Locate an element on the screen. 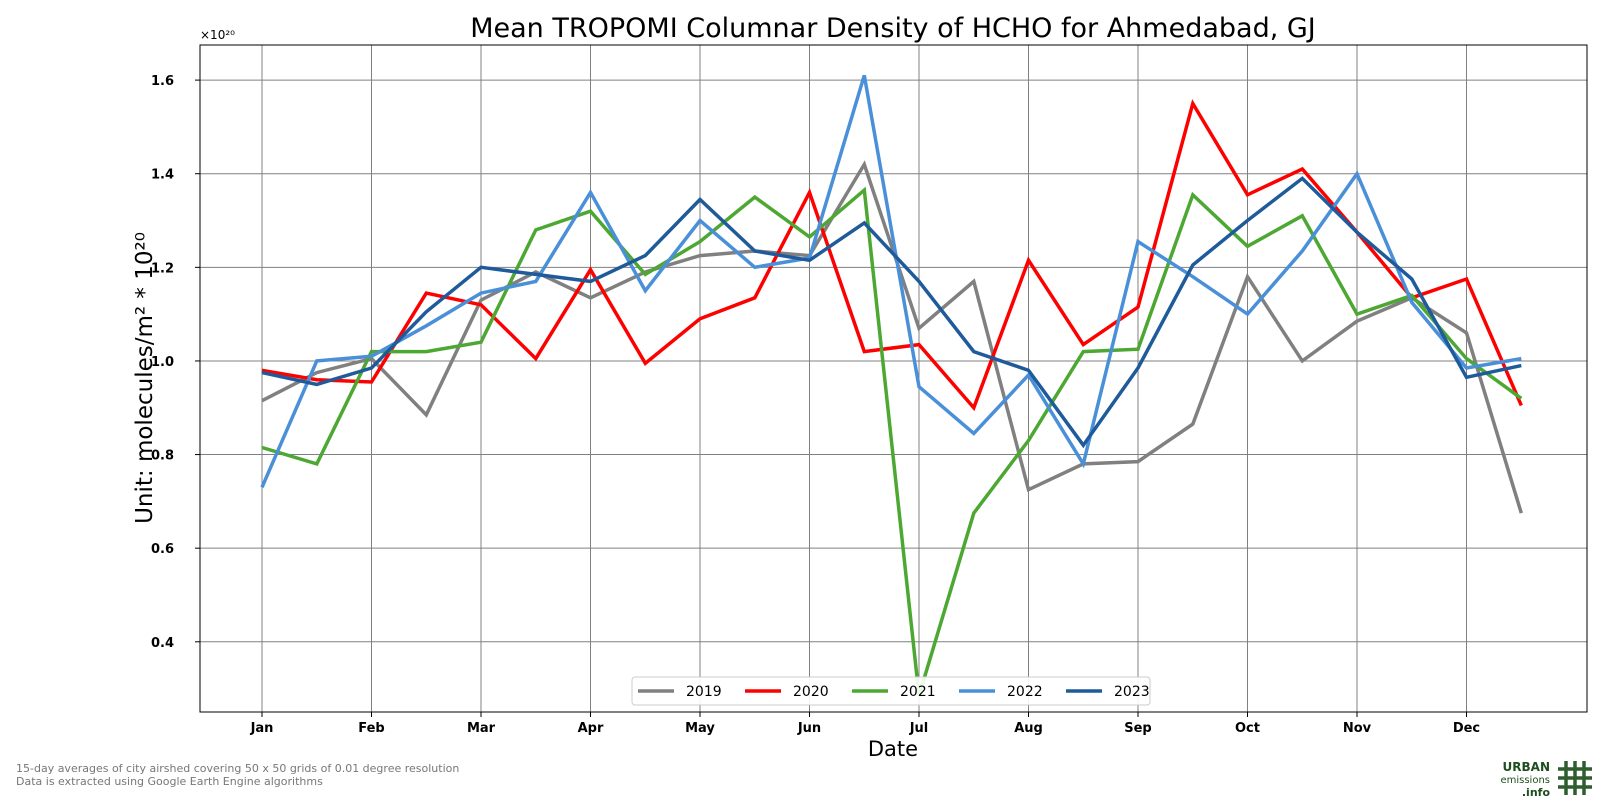  x-tick-label: Jan is located at coordinates (262, 728).